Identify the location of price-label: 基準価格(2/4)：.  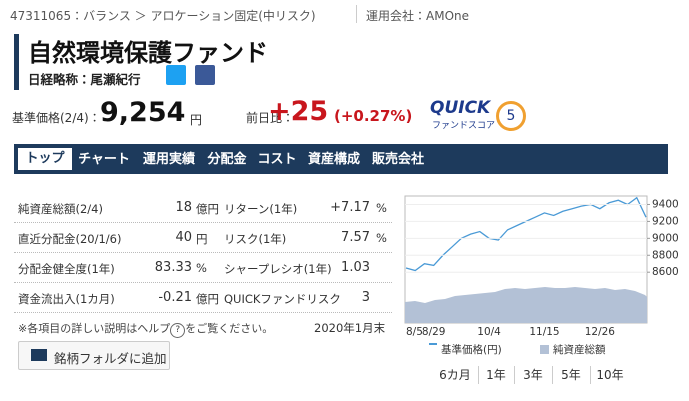
(56, 118).